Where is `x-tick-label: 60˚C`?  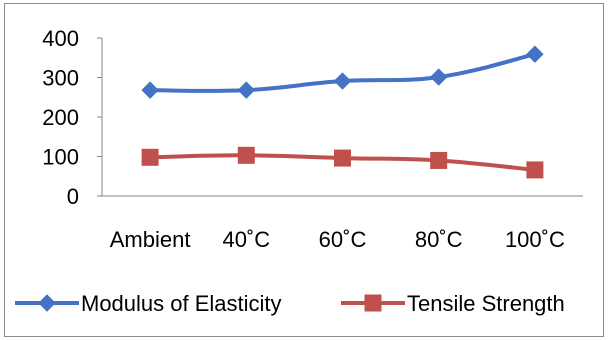
x-tick-label: 60˚C is located at coordinates (343, 239).